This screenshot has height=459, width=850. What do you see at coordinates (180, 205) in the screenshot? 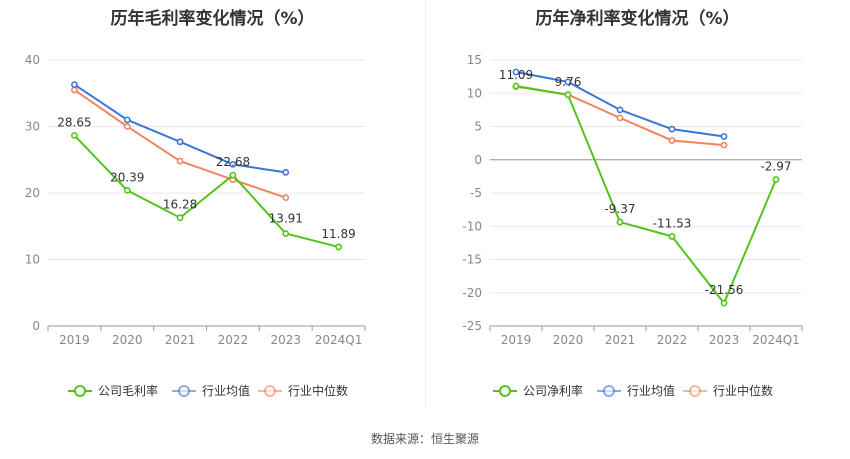
I see `data-label: 16.28` at bounding box center [180, 205].